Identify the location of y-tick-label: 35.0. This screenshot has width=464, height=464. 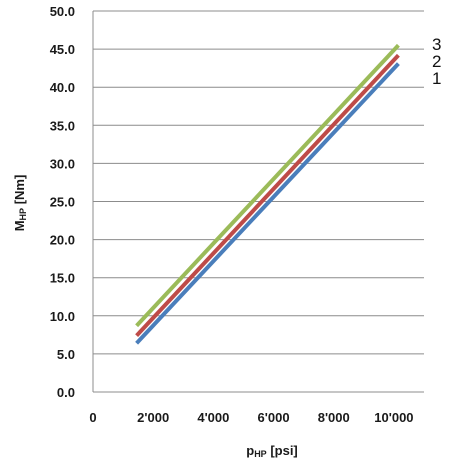
(62, 125).